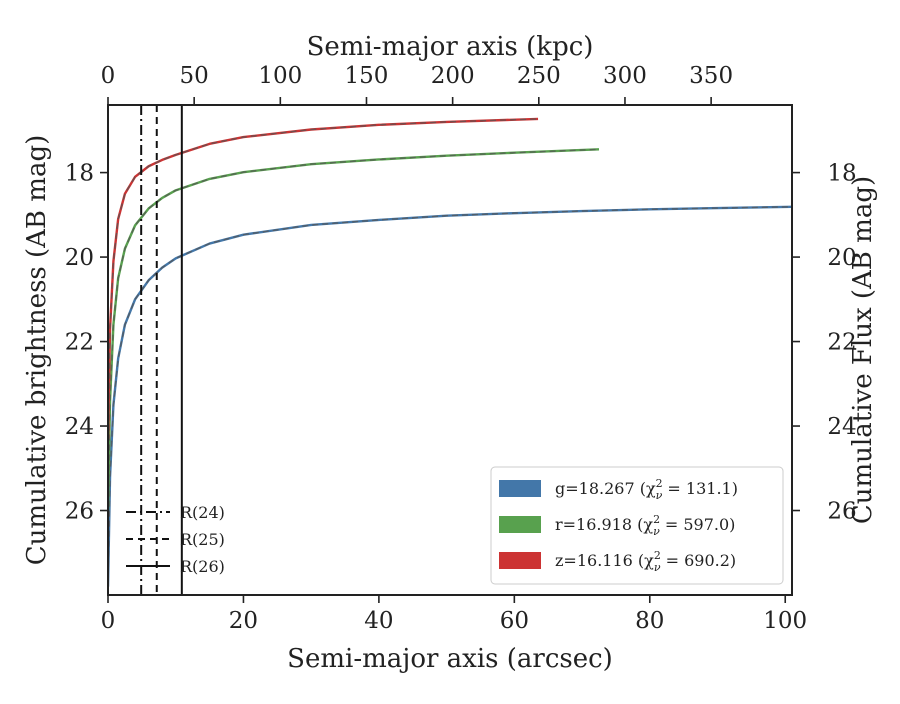 The width and height of the screenshot is (900, 704). Describe the element at coordinates (202, 539) in the screenshot. I see `ref-legend-label: R(25)` at that location.